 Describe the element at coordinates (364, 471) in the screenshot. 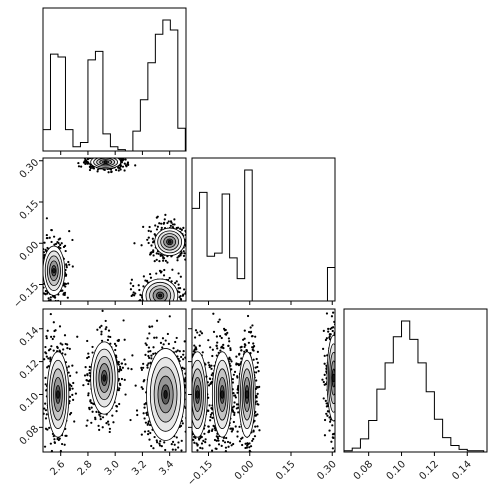

I see `x-tick-label: 0.08` at that location.